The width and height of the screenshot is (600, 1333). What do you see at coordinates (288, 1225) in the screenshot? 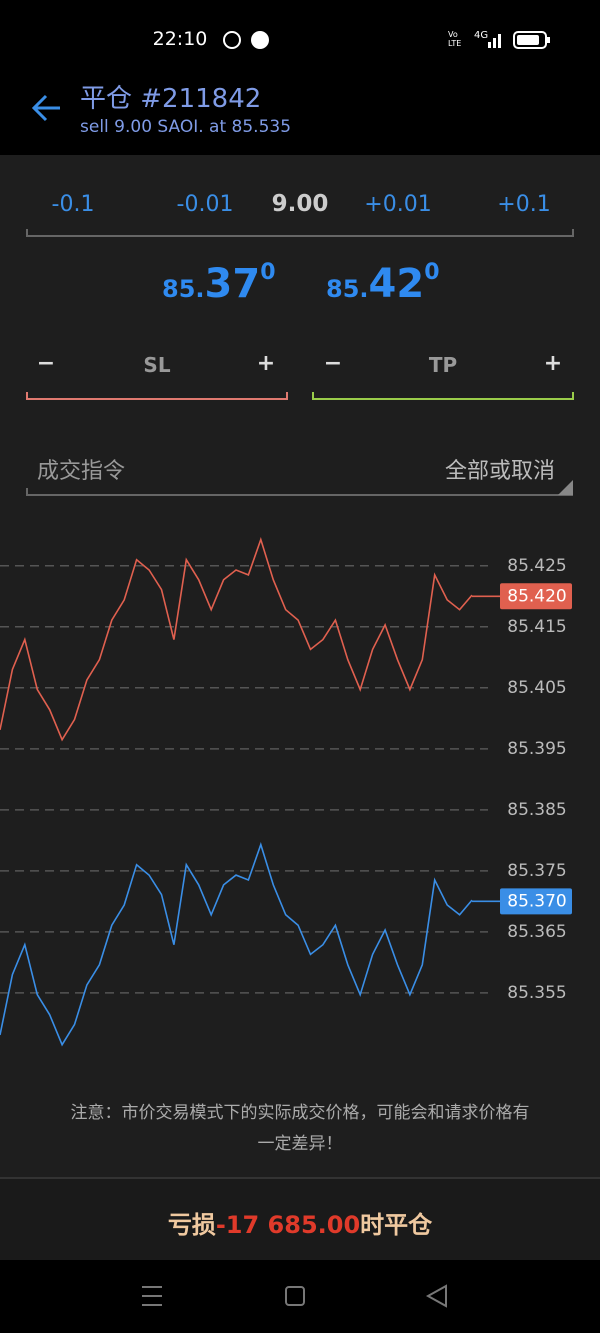
I see `action-amount: -17 685.00` at bounding box center [288, 1225].